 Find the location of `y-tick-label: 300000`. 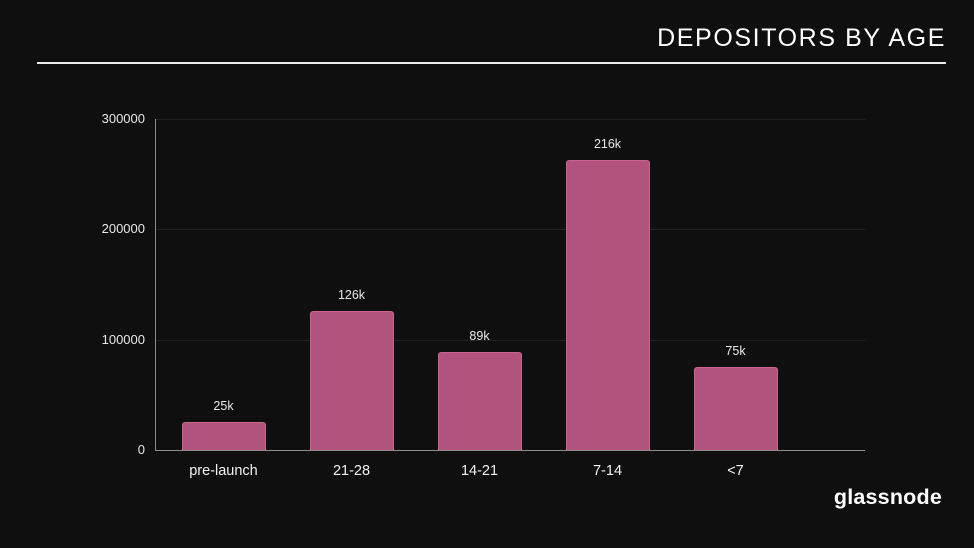

y-tick-label: 300000 is located at coordinates (123, 118).